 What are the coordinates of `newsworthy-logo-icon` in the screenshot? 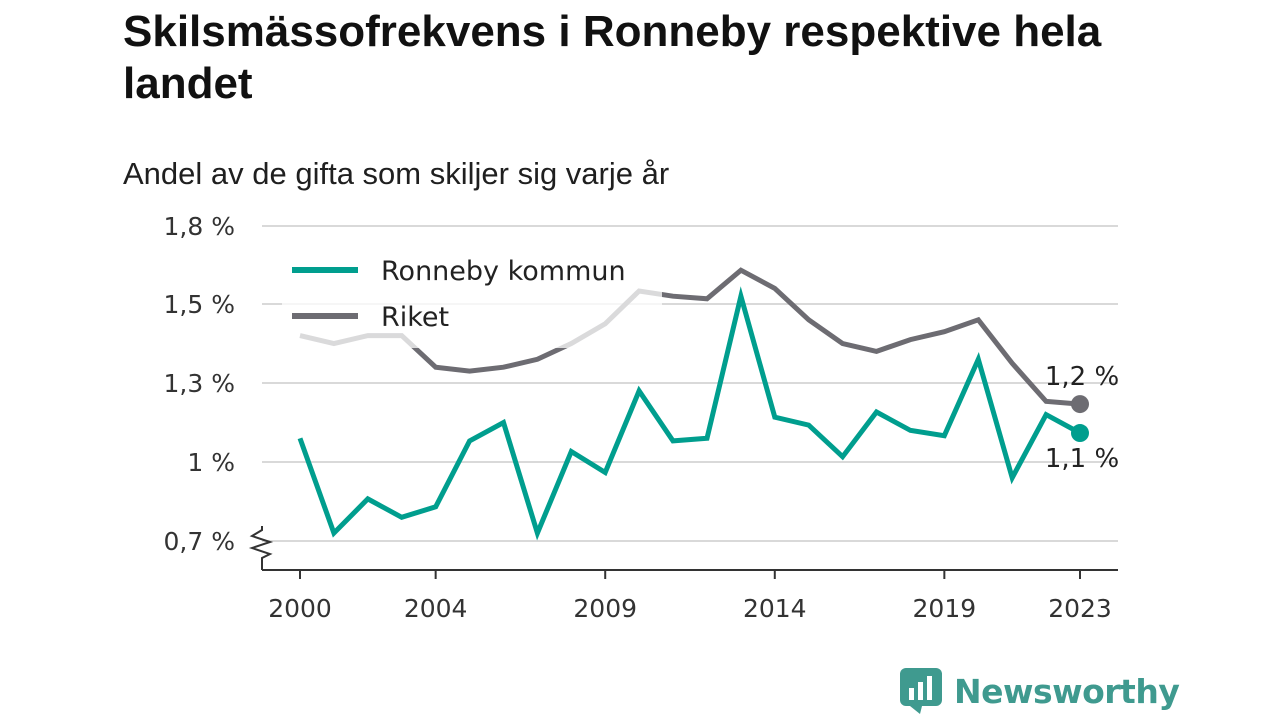 It's located at (921, 691).